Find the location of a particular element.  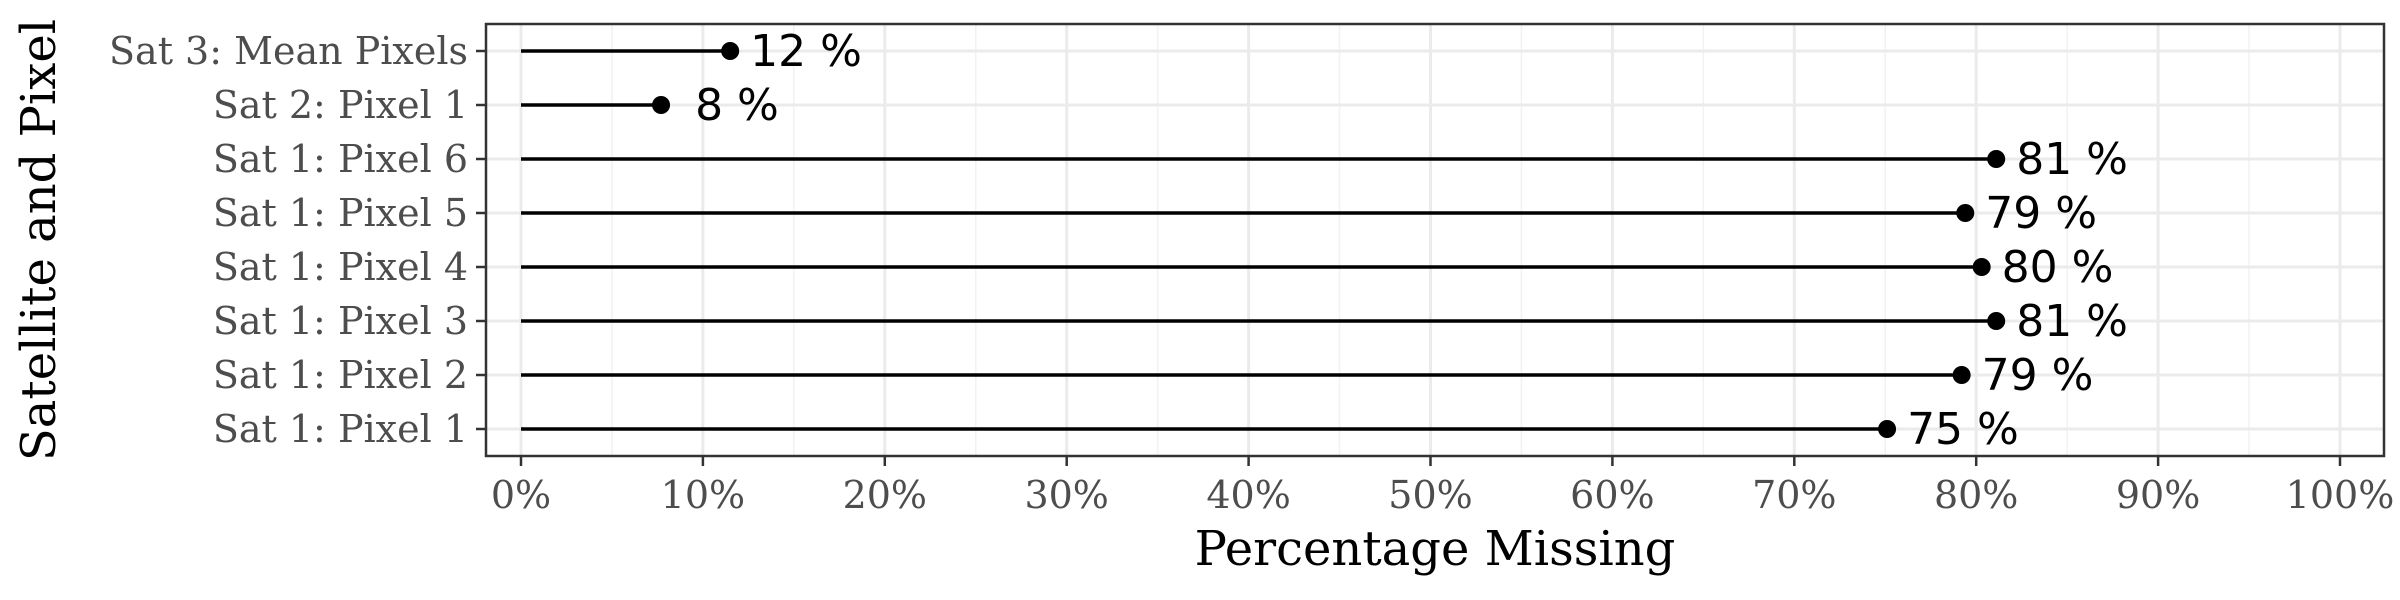

x-tick-label: 60% is located at coordinates (1612, 495).